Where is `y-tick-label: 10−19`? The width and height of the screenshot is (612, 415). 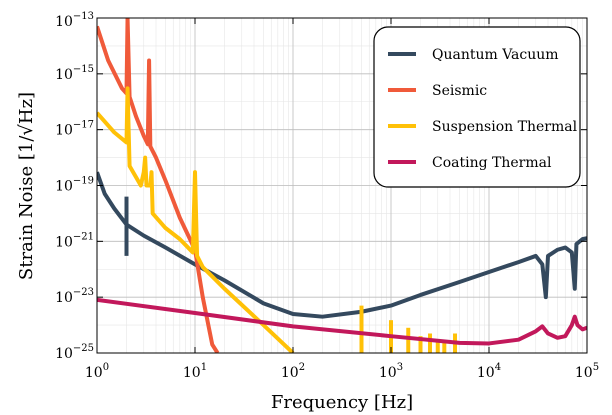
y-tick-label: 10−19 is located at coordinates (74, 185).